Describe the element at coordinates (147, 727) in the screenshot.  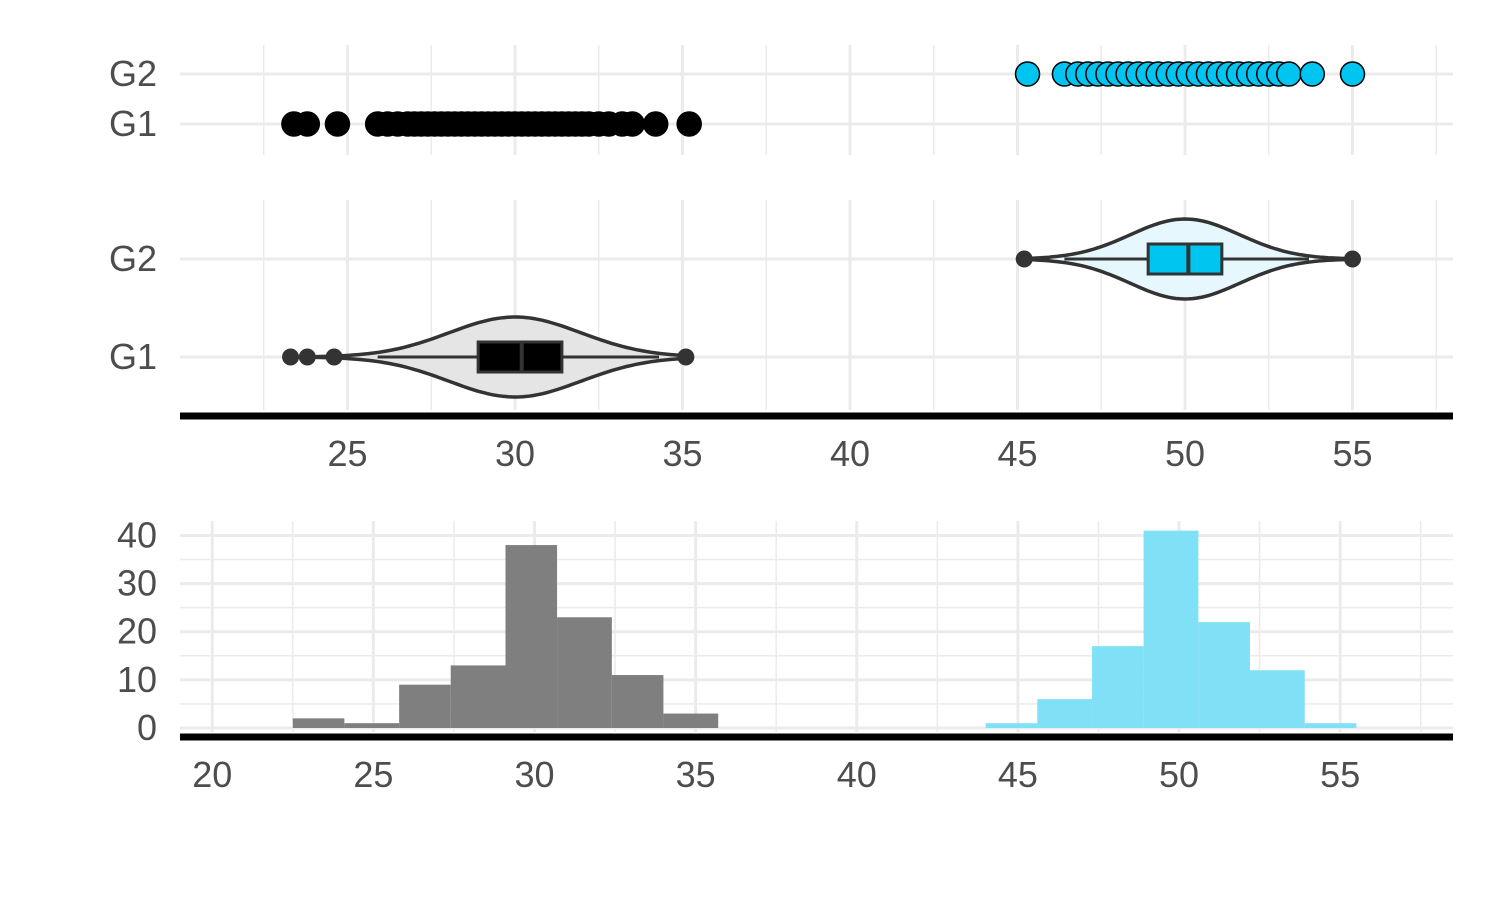
I see `hist-y-tick-label: 0` at that location.